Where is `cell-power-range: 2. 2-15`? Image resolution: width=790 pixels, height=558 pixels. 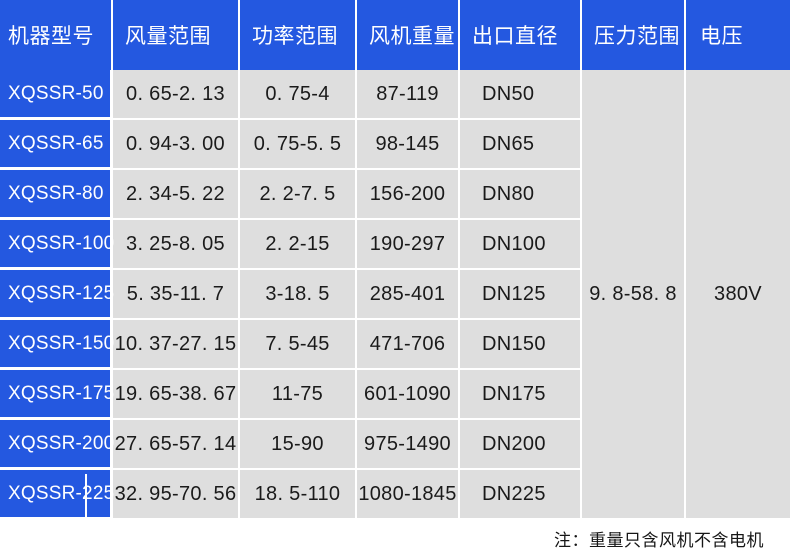
cell-power-range: 2. 2-15 is located at coordinates (298, 245).